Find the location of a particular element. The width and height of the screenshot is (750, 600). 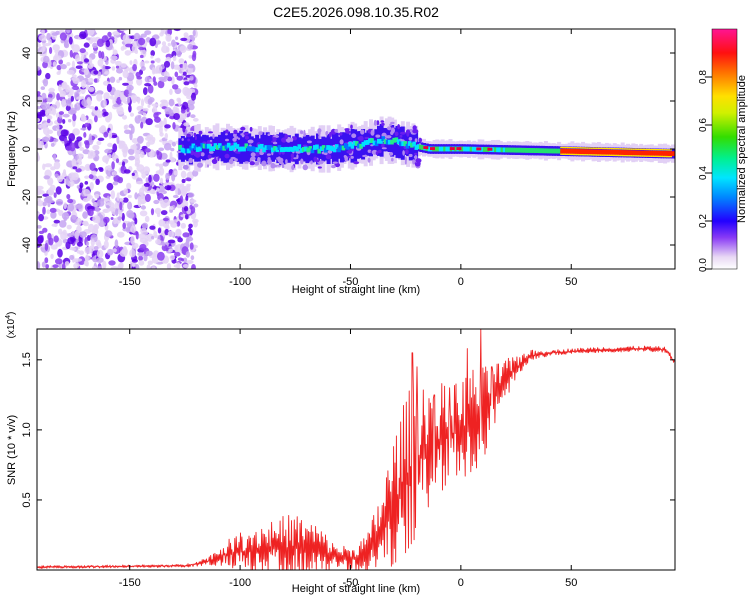

snr-x-axis-label: Height of straight line (km) is located at coordinates (356, 589).